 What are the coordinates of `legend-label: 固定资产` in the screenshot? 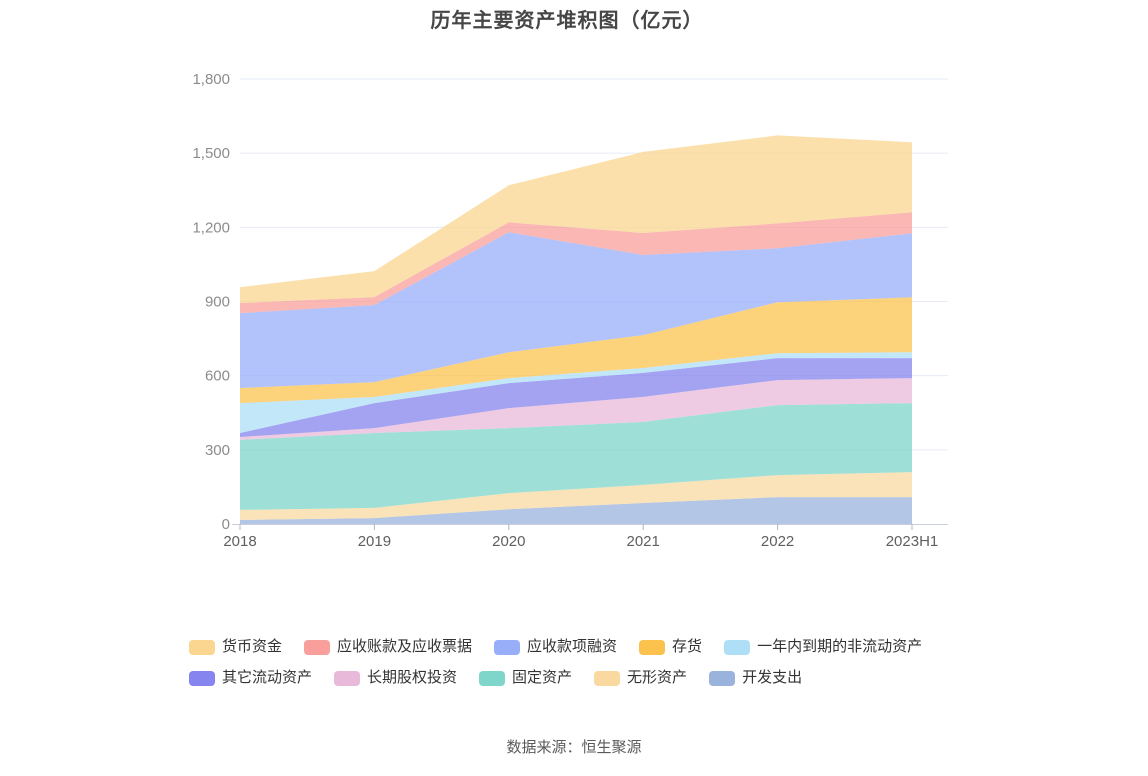 It's located at (542, 677).